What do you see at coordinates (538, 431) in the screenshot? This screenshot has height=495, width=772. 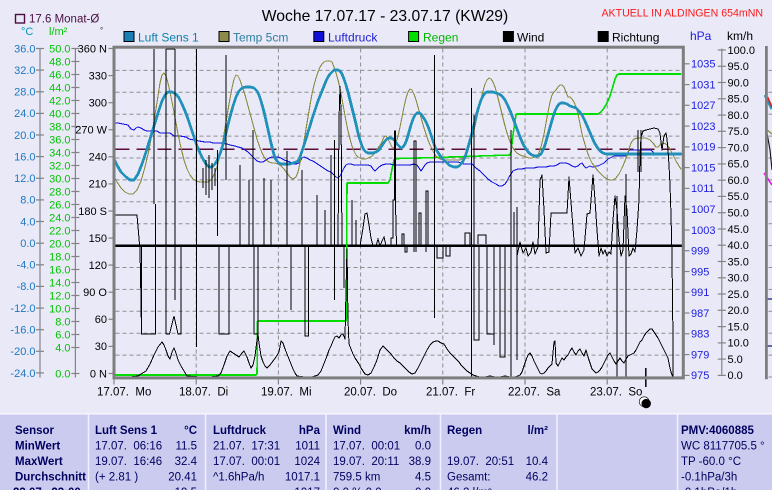 I see `svg-text: l/m²` at bounding box center [538, 431].